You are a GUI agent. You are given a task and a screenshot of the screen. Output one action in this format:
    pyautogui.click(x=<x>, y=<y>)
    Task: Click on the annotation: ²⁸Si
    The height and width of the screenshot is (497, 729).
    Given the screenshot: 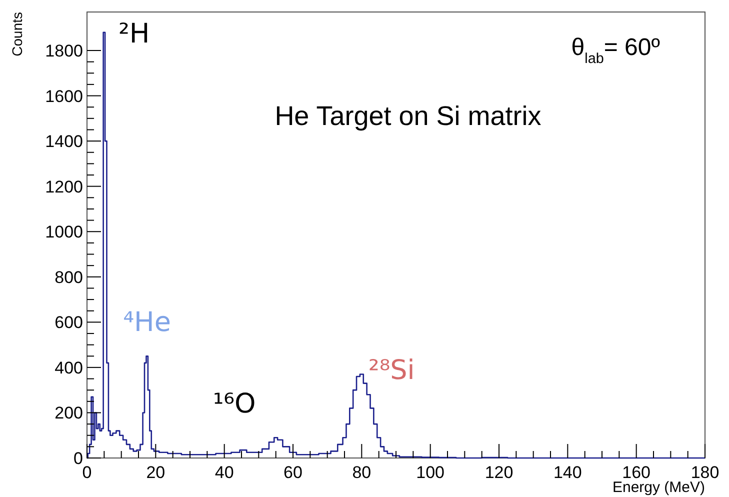 What is the action you would take?
    pyautogui.click(x=391, y=370)
    